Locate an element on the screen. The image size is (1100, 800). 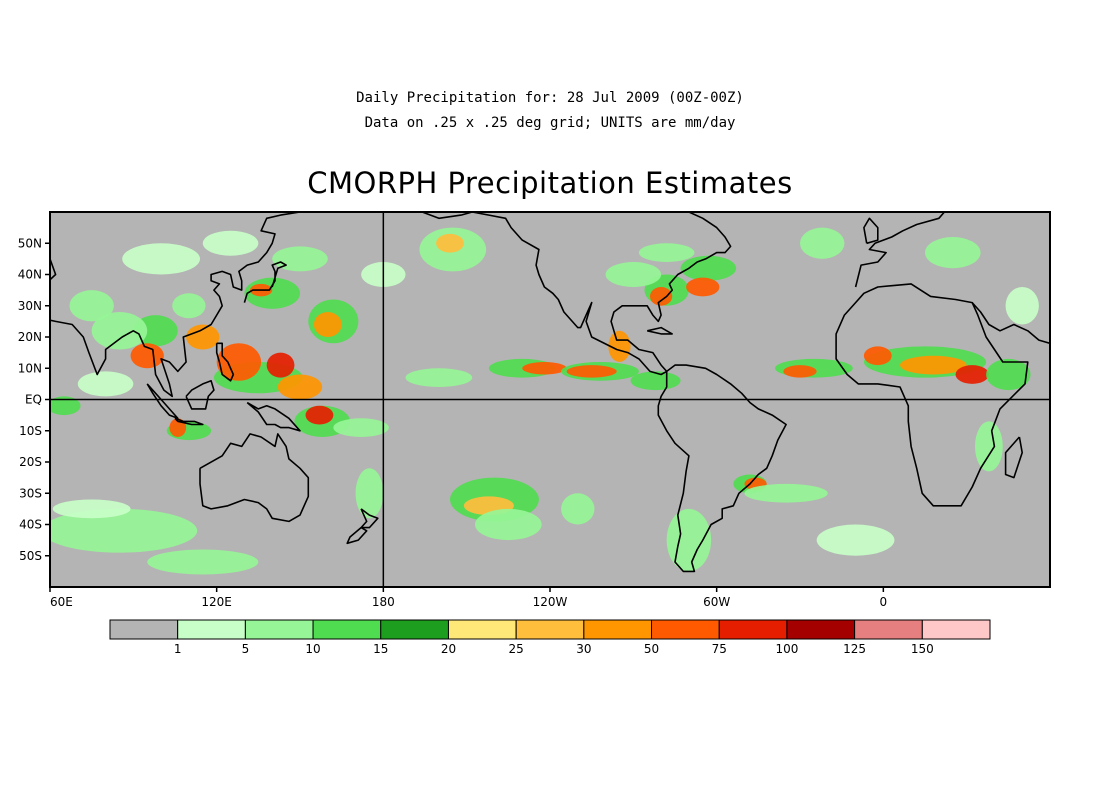
coastline-south-america is located at coordinates (722, 468).